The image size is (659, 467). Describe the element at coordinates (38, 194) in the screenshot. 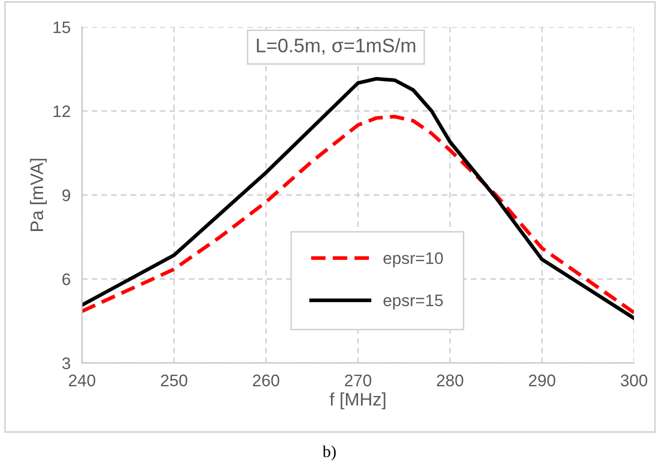

I see `y-axis-title: Pa [mVA]` at that location.